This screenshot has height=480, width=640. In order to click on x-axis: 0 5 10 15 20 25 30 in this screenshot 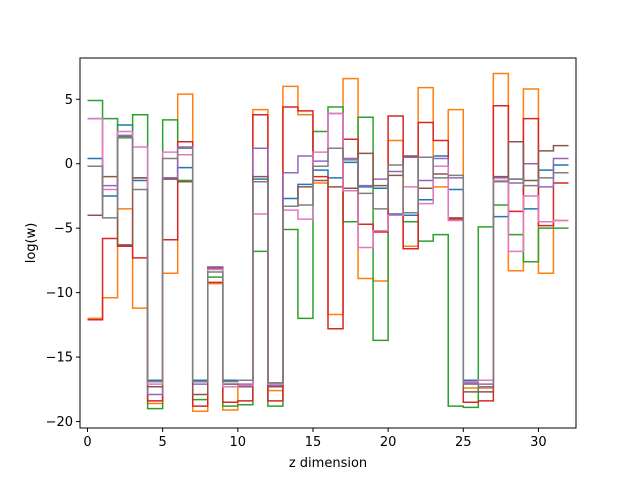, I will do `click(315, 439)`.